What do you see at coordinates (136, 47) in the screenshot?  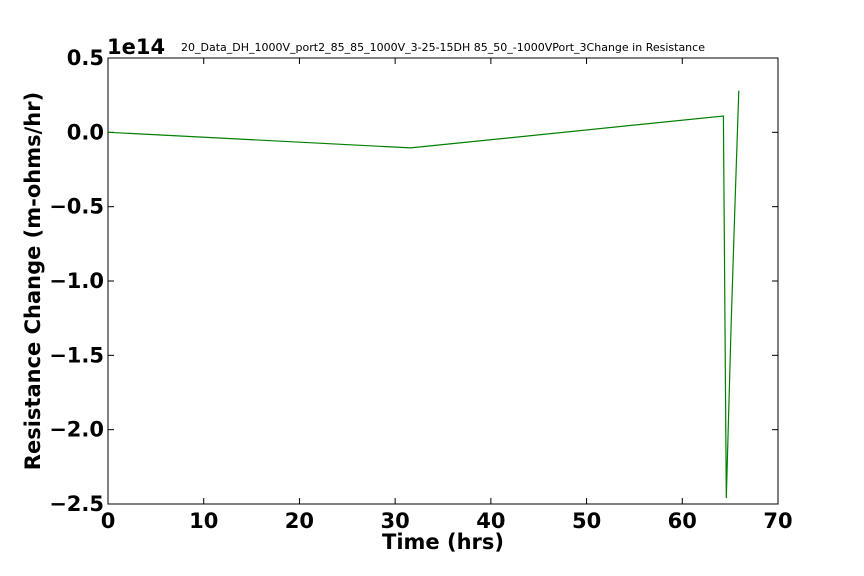 I see `y-axis-offset-label: 1e14` at bounding box center [136, 47].